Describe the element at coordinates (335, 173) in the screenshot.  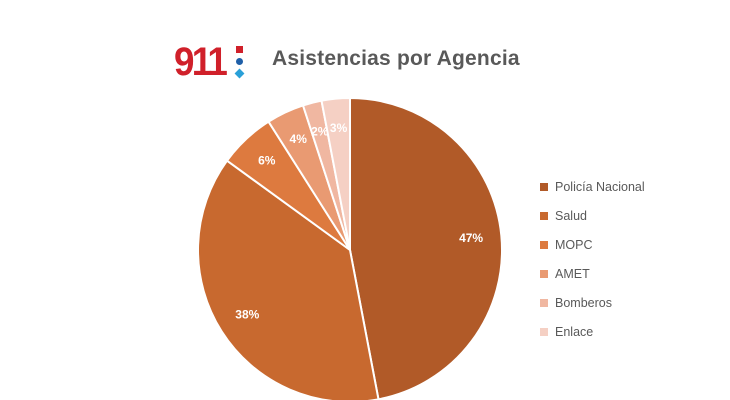
I see `pie-slice-enlace` at that location.